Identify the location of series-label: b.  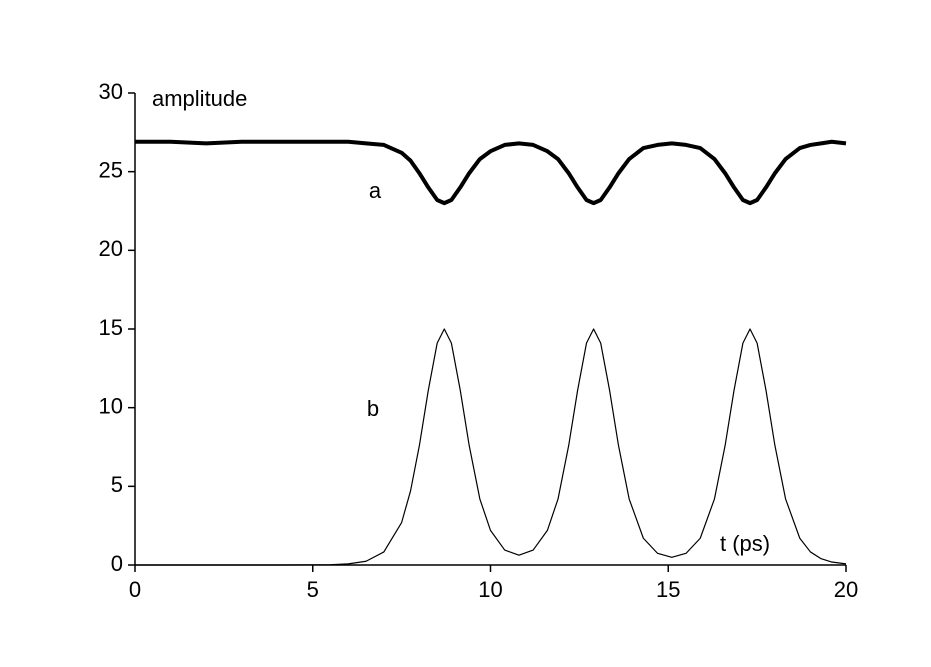
(373, 408).